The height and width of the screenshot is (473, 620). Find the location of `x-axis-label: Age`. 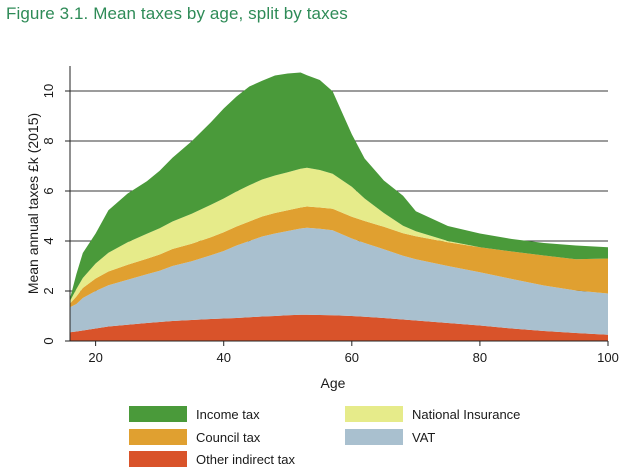

x-axis-label: Age is located at coordinates (333, 383).